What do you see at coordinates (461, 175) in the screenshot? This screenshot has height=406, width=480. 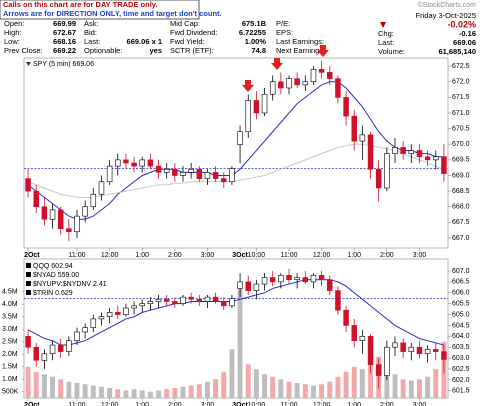 I see `y-tick-label: 669.0` at bounding box center [461, 175].